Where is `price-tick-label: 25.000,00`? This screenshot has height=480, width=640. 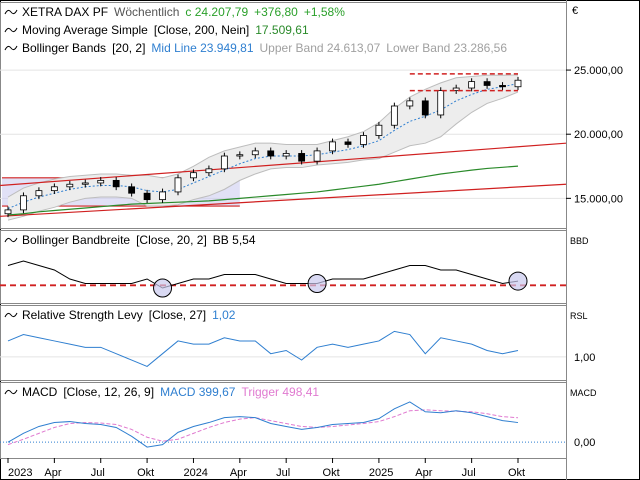 price-tick-label: 25.000,00 is located at coordinates (598, 71).